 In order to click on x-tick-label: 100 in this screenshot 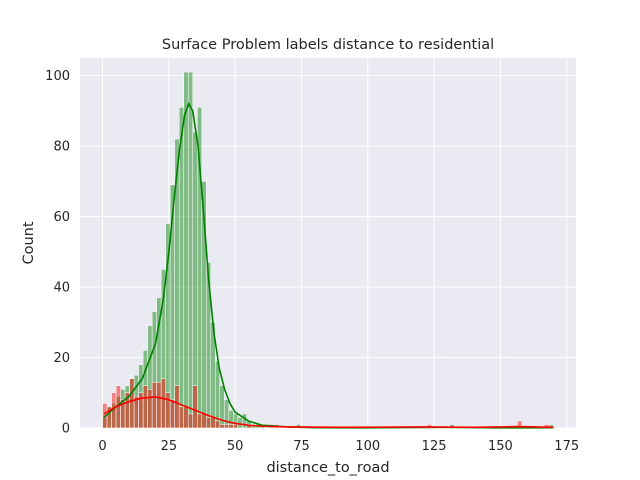, I will do `click(367, 446)`.